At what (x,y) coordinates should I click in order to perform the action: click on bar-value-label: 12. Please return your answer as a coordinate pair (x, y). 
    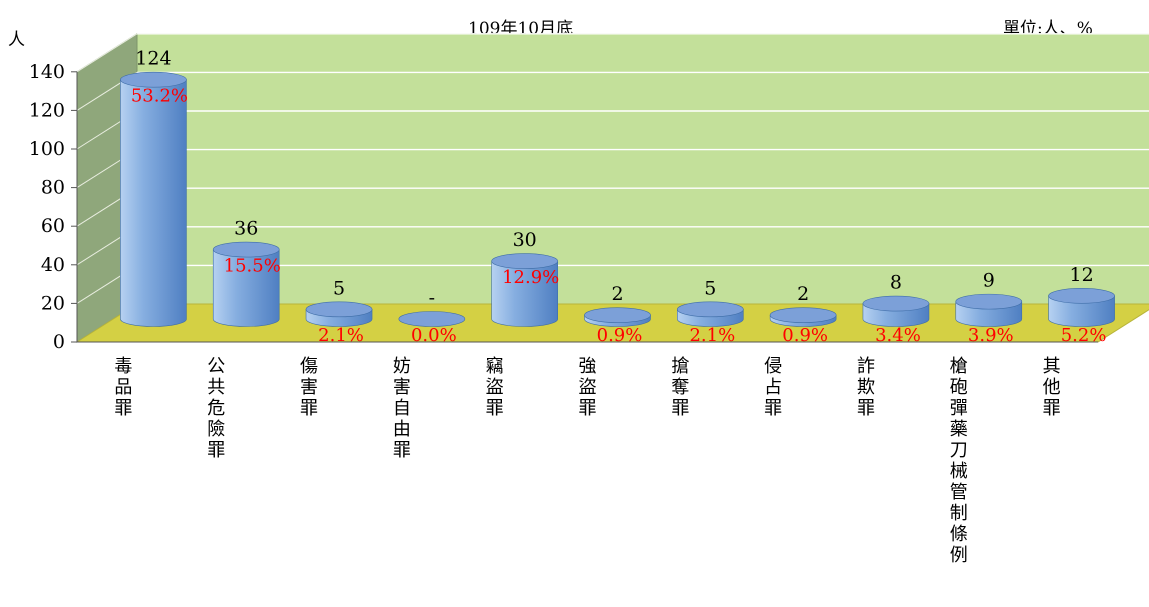
    Looking at the image, I should click on (1081, 275).